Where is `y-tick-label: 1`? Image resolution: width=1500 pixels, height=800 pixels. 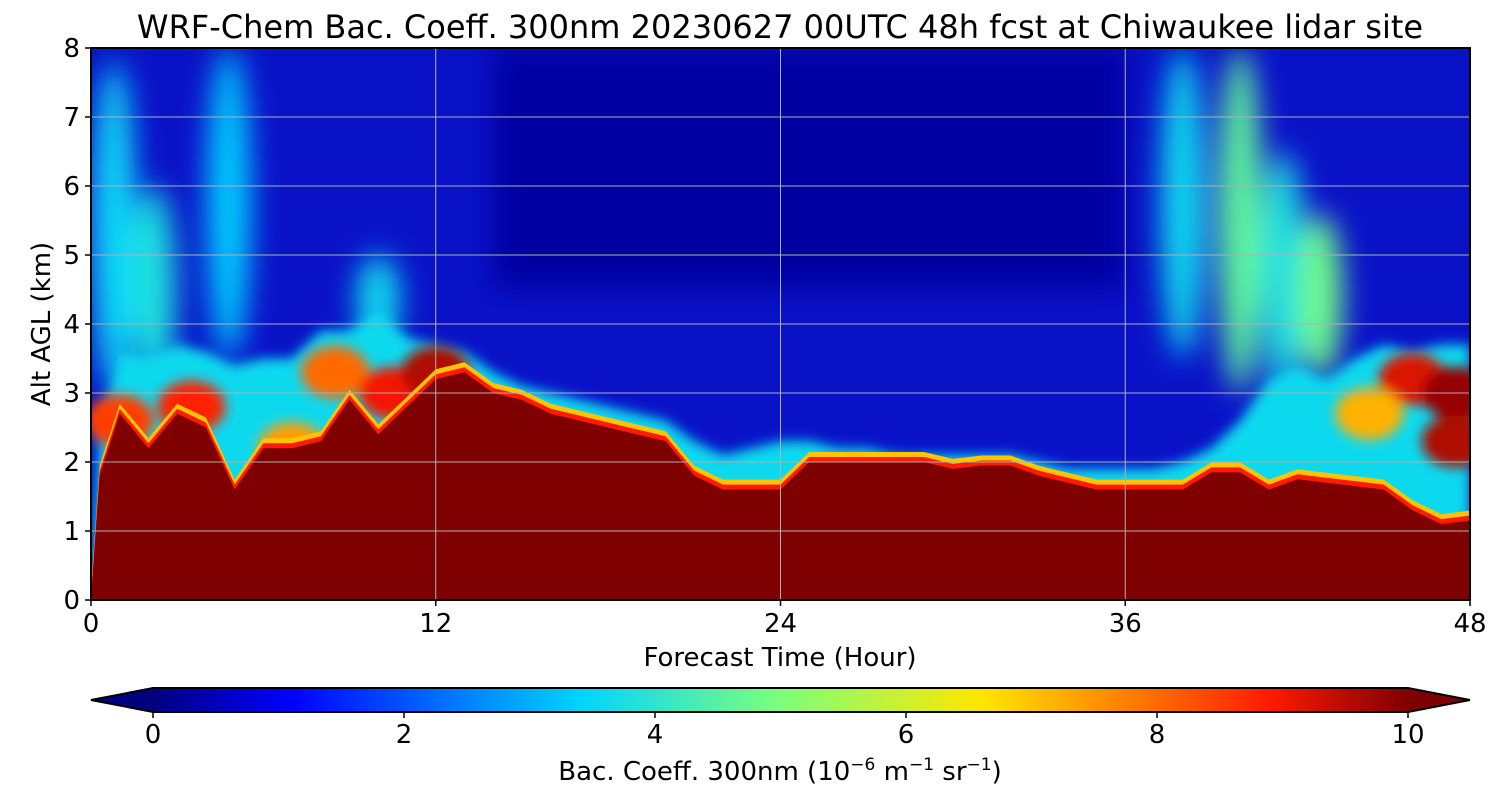
y-tick-label: 1 is located at coordinates (71, 532).